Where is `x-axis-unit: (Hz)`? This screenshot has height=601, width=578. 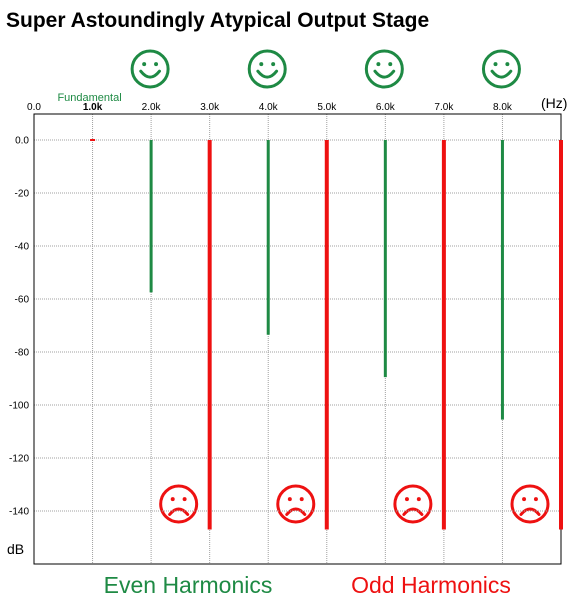
x-axis-unit: (Hz) is located at coordinates (554, 103).